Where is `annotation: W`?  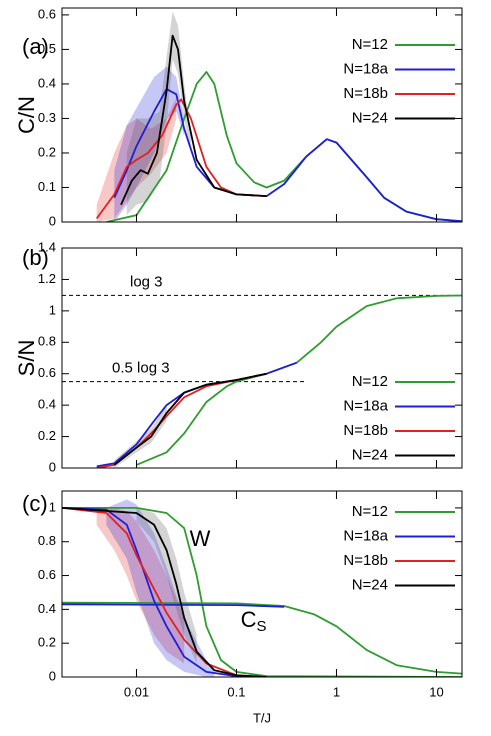
annotation: W is located at coordinates (200, 538).